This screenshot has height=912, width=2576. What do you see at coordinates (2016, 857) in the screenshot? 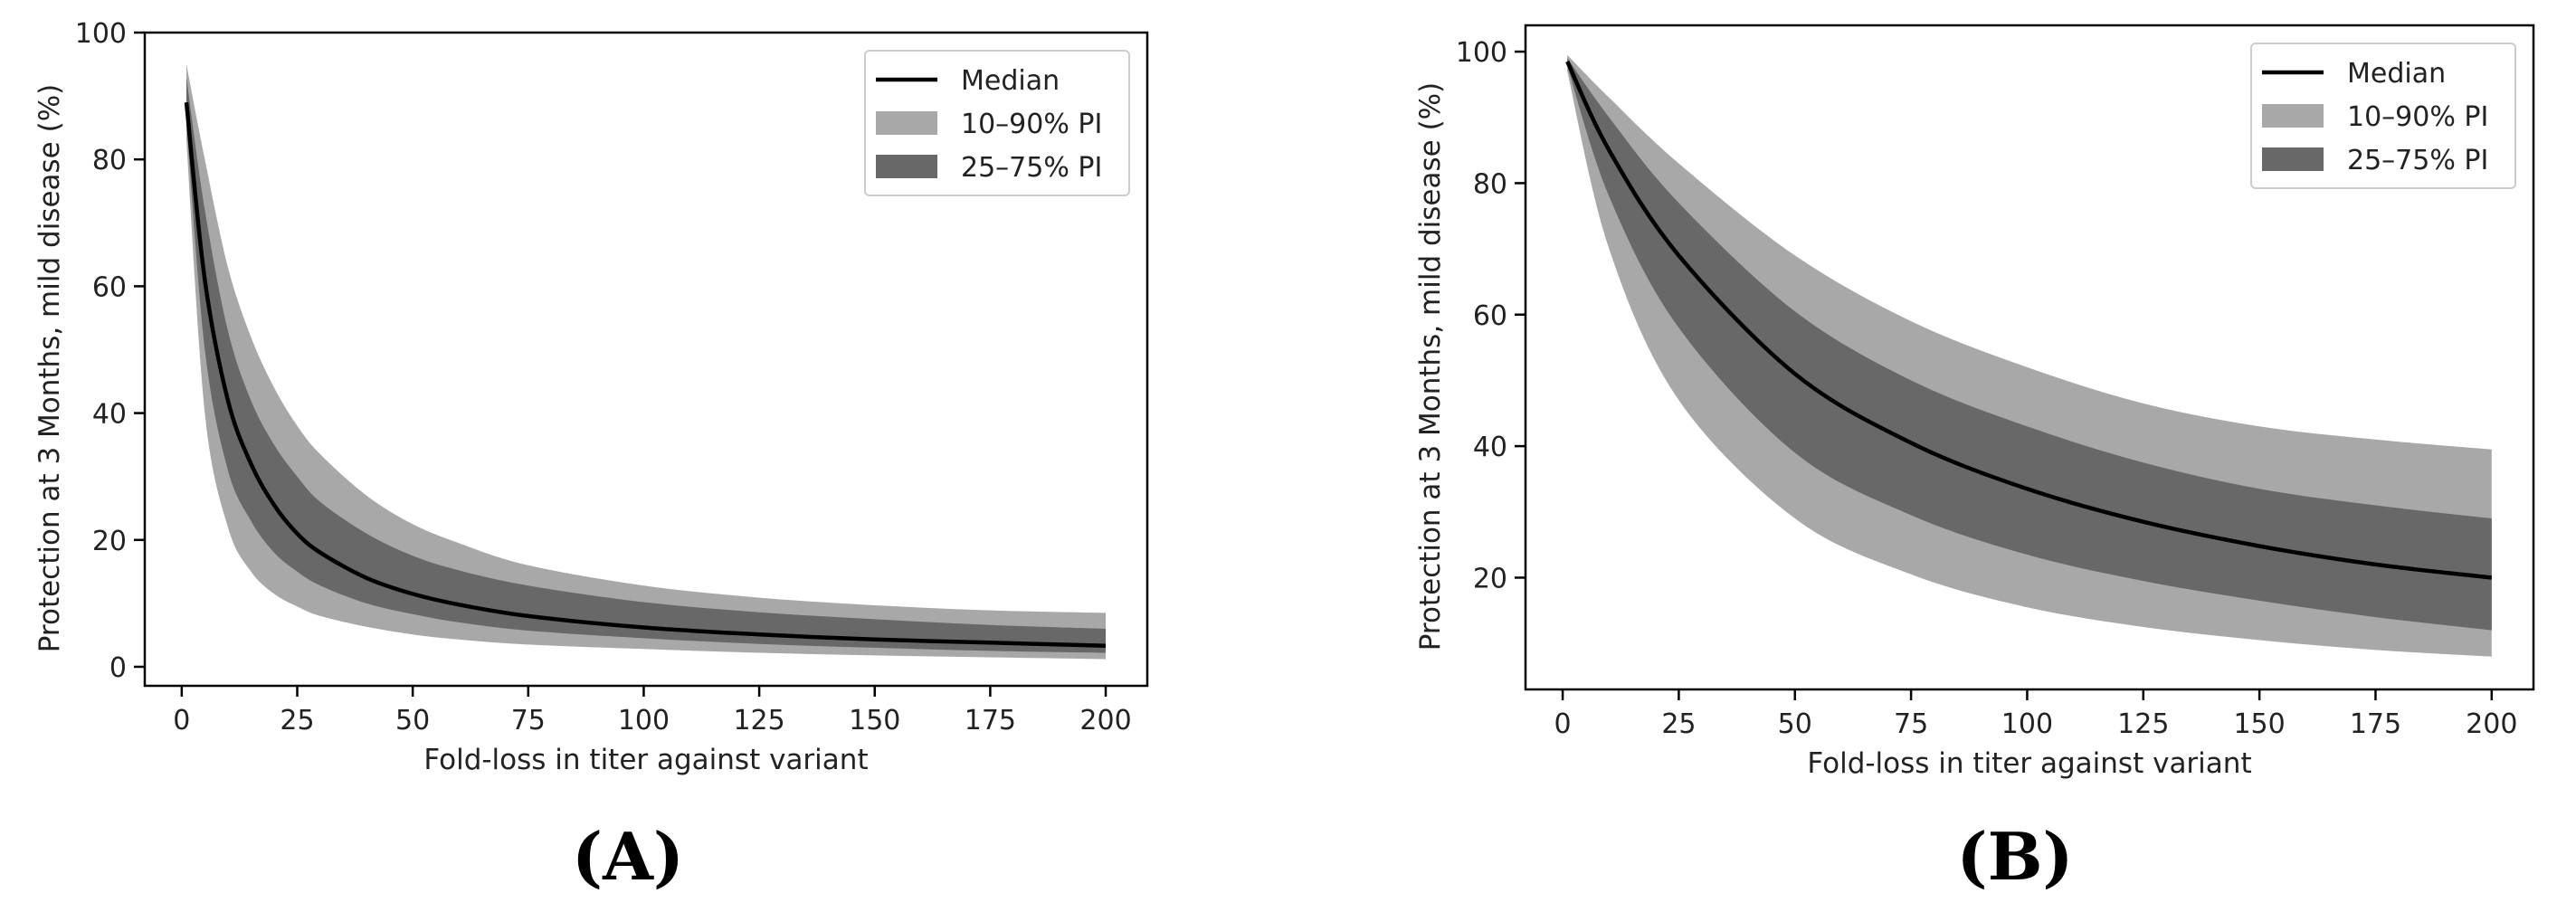
I see `panel-label: (B)` at bounding box center [2016, 857].